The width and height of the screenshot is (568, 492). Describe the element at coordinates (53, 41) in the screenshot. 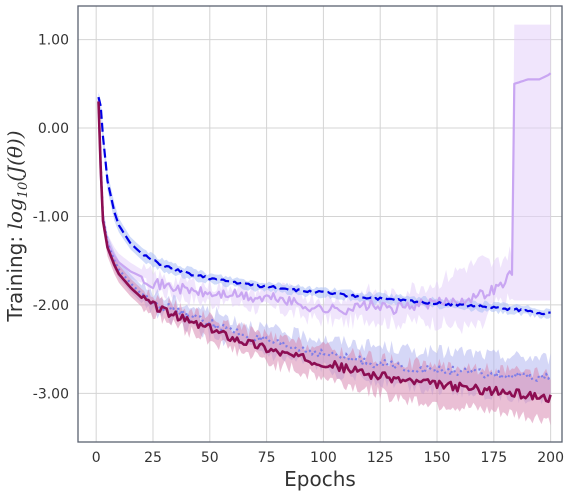

I see `y-tick-label: 1.00` at that location.